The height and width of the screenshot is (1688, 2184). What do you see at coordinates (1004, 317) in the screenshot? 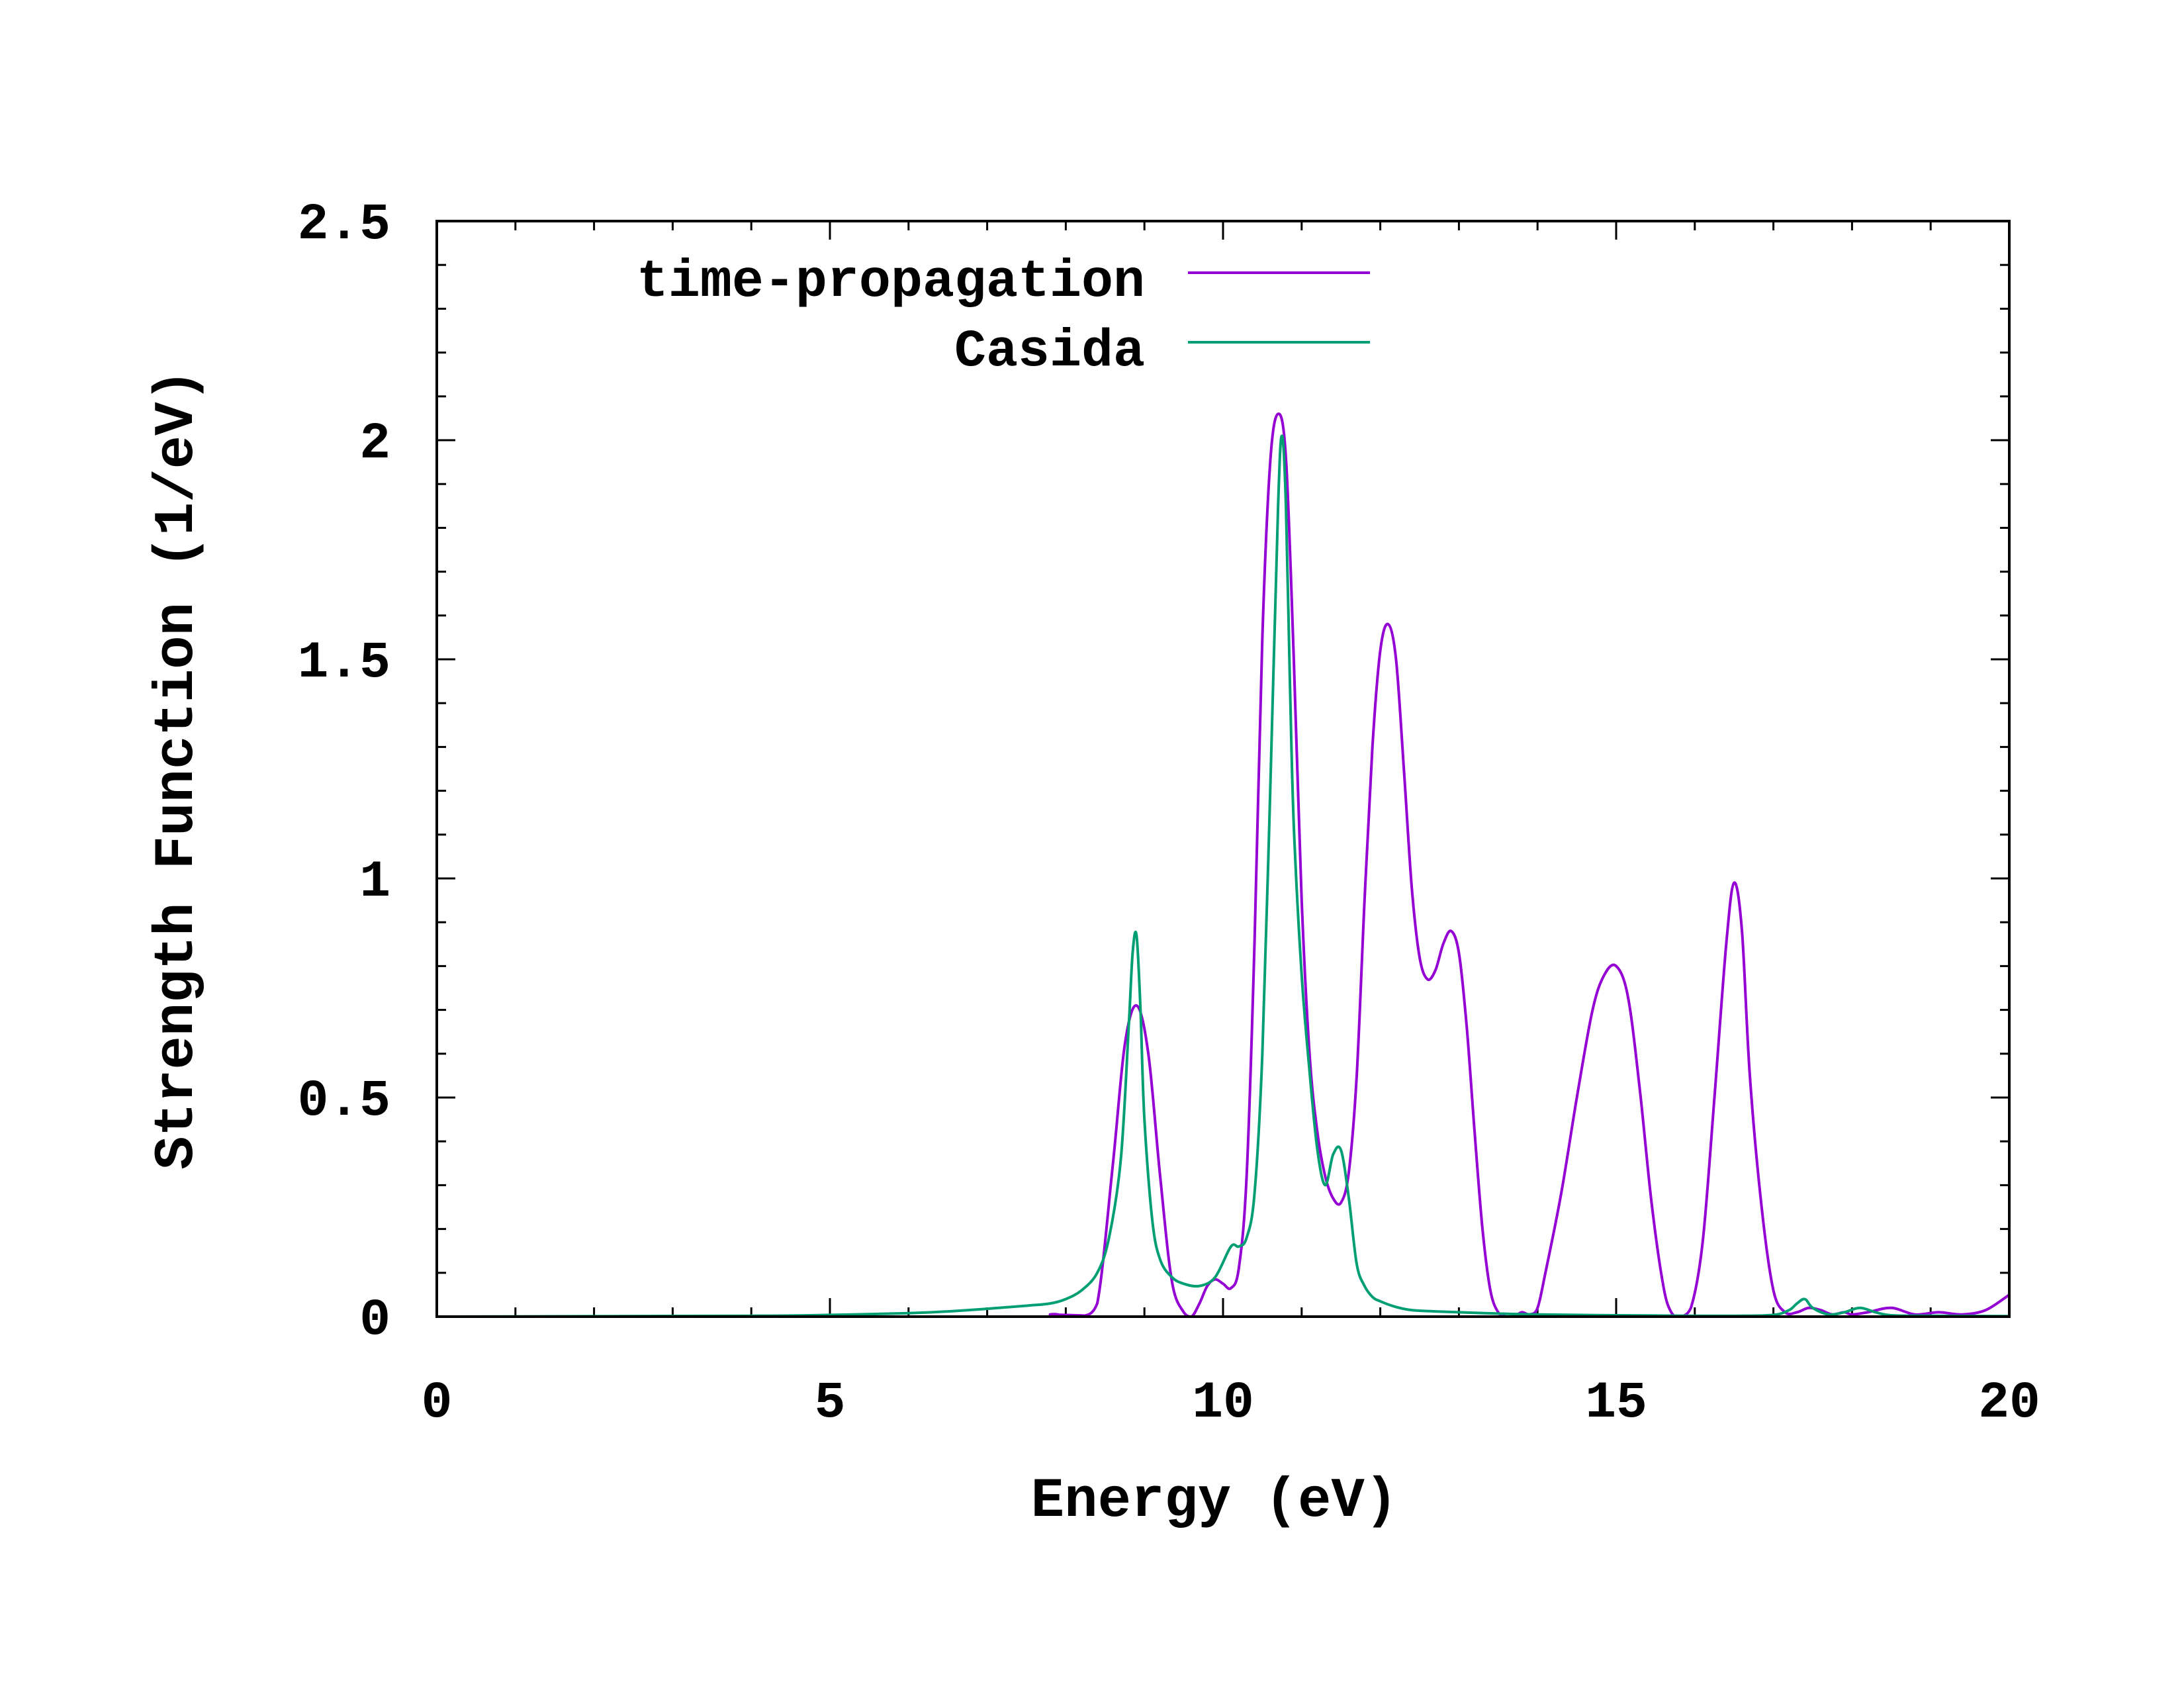
I see `legend: time-propagation Casida` at bounding box center [1004, 317].